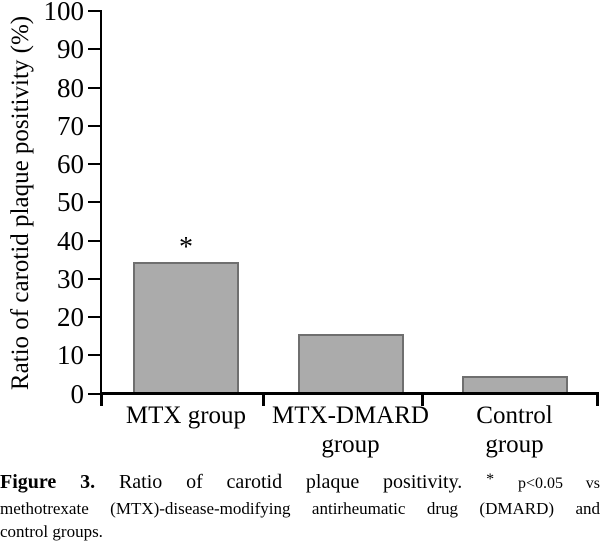 This screenshot has height=544, width=600. What do you see at coordinates (64, 13) in the screenshot?
I see `y-axis-tick-label: 100` at bounding box center [64, 13].